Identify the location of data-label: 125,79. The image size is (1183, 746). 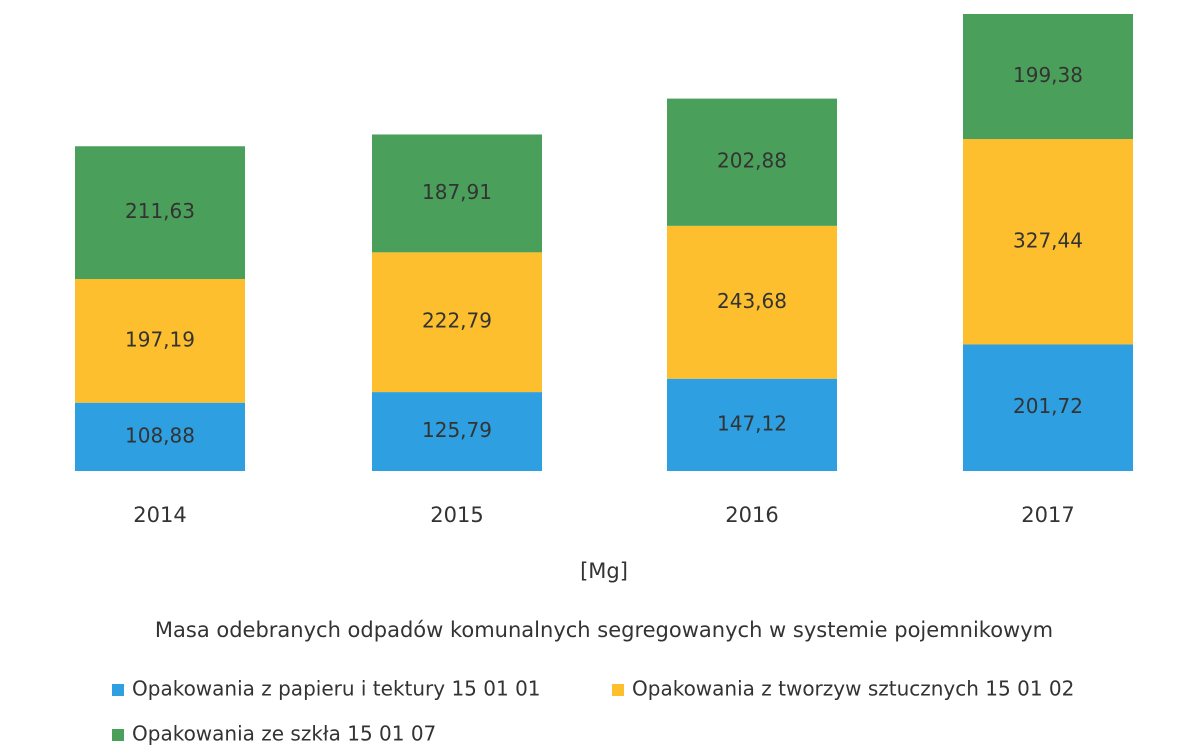
(457, 430).